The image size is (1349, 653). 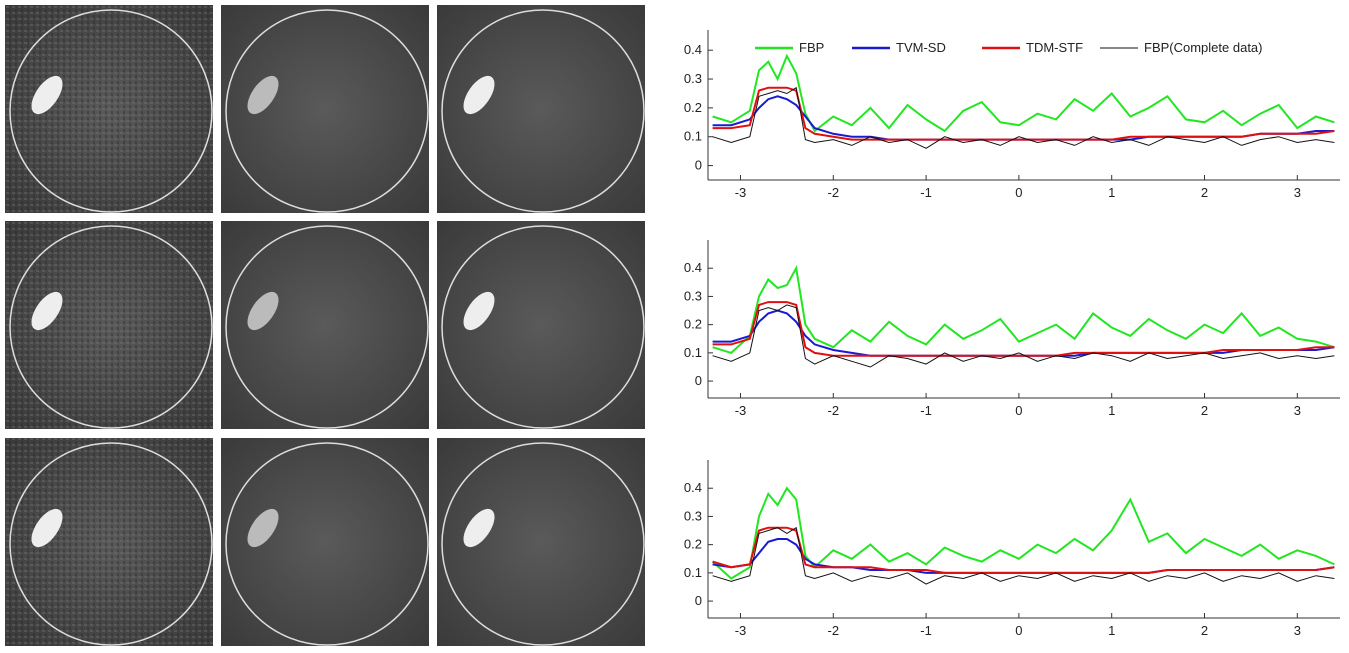 I want to click on legend-label: FBP, so click(x=811, y=47).